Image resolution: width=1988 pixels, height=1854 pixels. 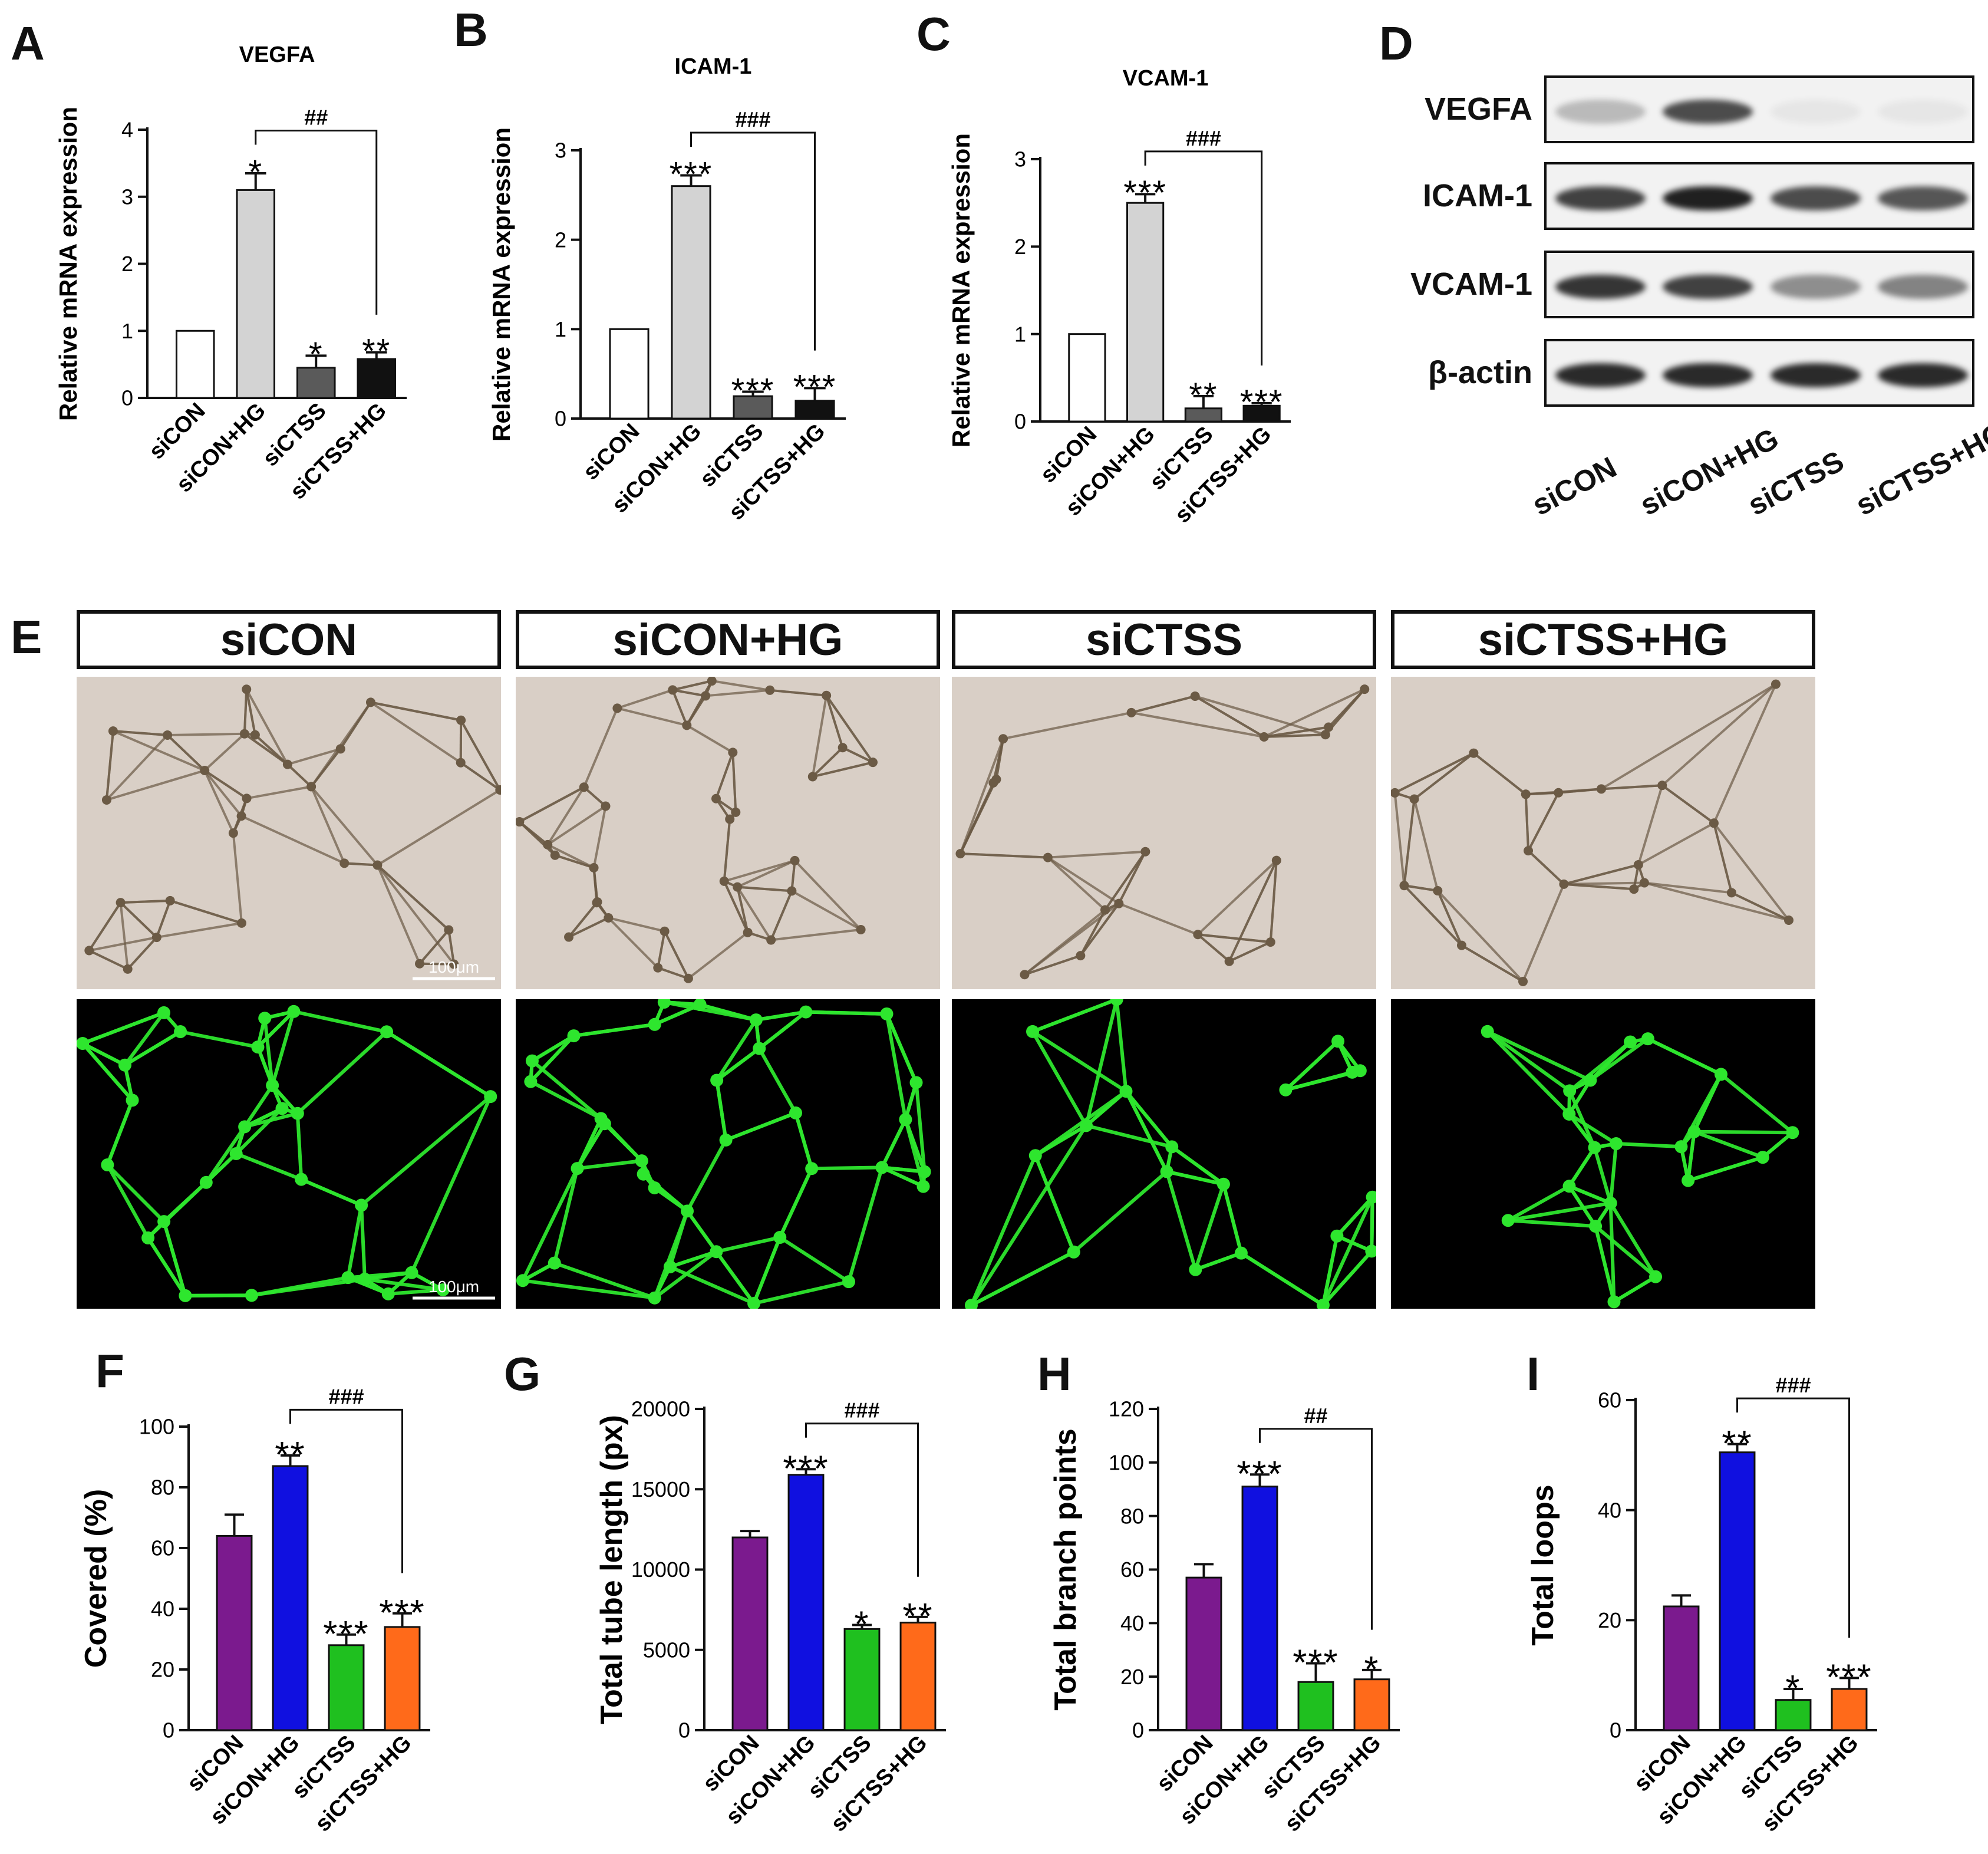 I want to click on condition-header: siCON+HG, so click(x=728, y=639).